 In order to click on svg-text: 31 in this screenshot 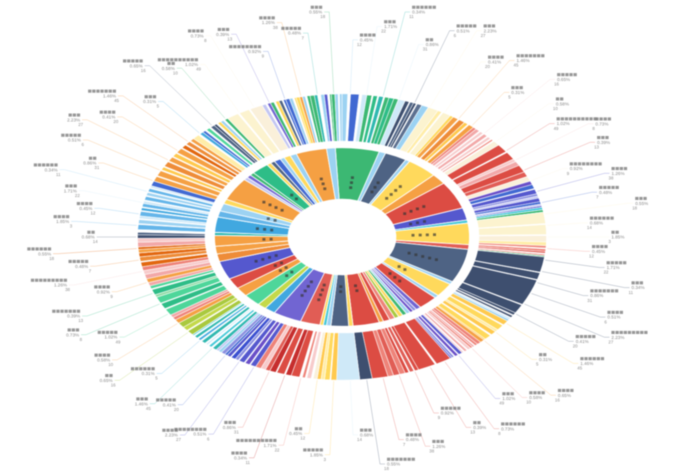, I will do `click(425, 49)`.